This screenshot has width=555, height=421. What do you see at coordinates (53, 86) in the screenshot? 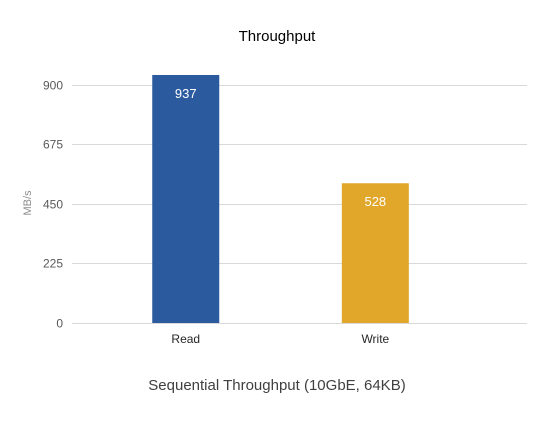
I see `y-tick-label: 900` at bounding box center [53, 86].